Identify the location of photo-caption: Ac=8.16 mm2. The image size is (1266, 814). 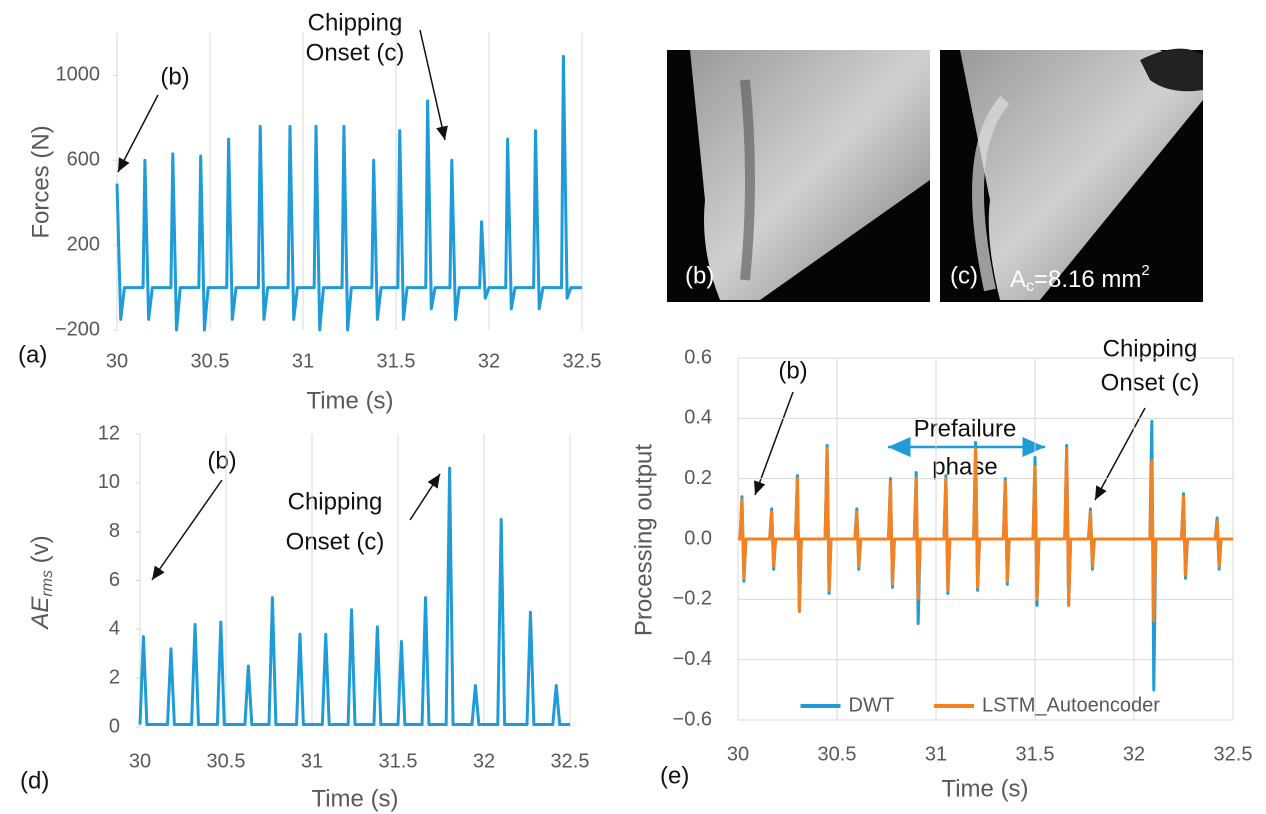
(1080, 278).